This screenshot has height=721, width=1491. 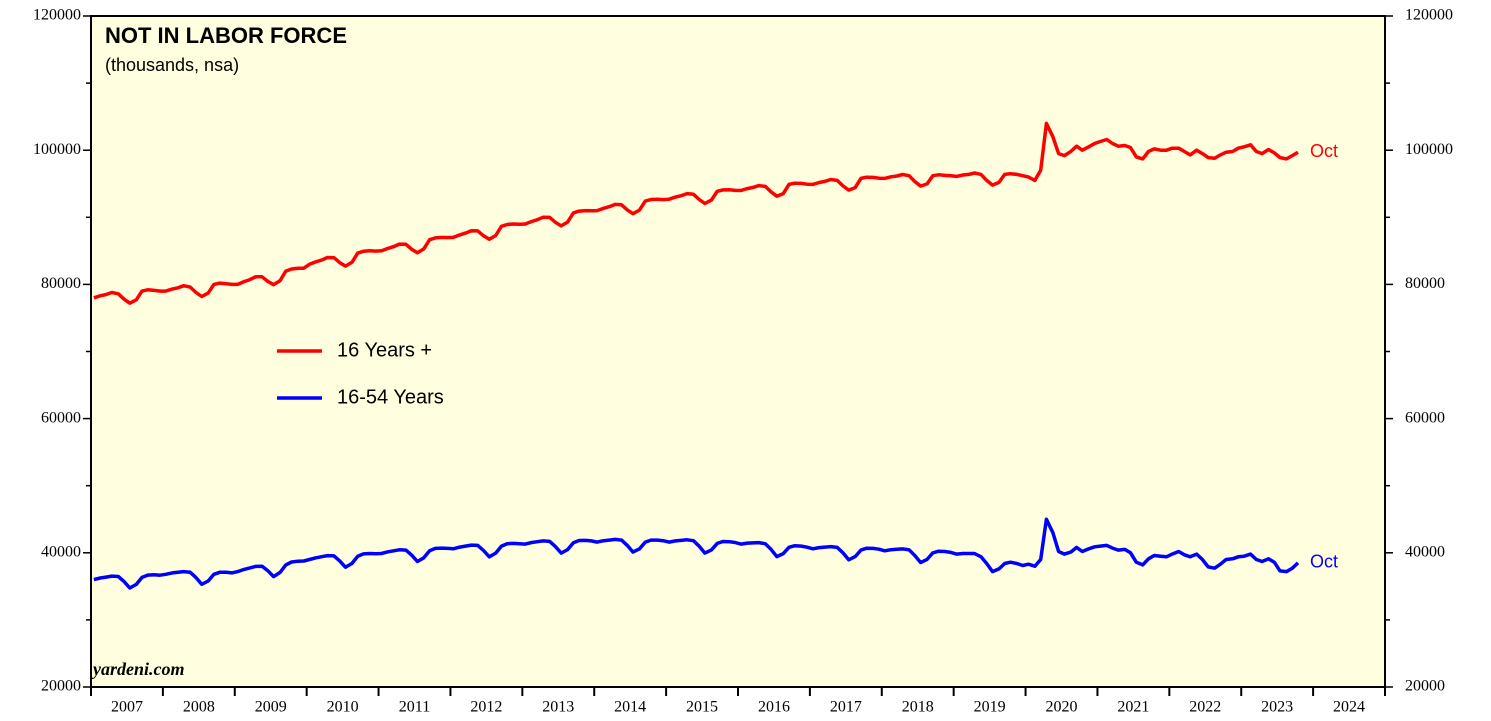 What do you see at coordinates (1205, 707) in the screenshot?
I see `x-tick-label: 2022` at bounding box center [1205, 707].